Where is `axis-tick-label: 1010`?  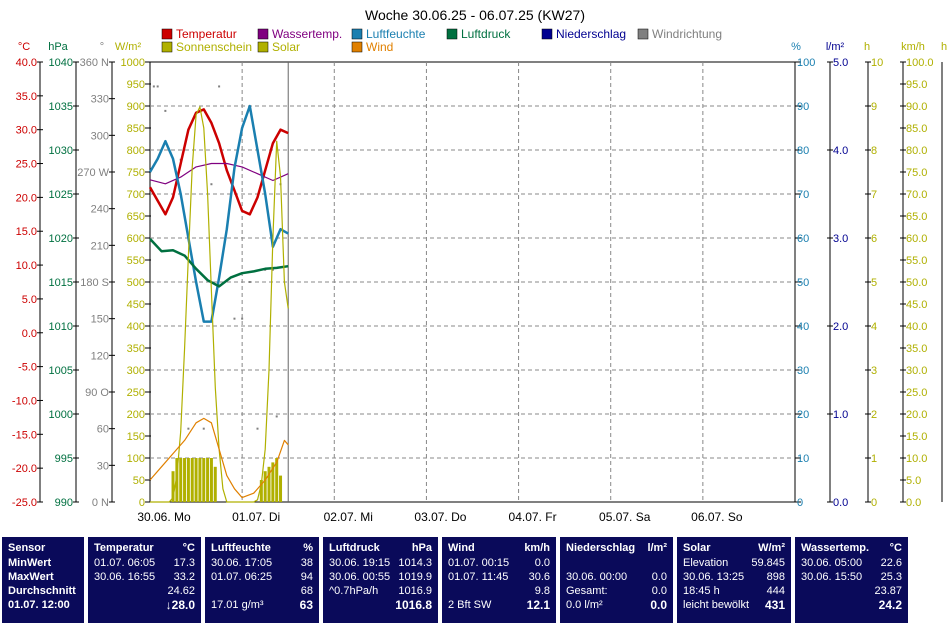
axis-tick-label: 1010 is located at coordinates (61, 327).